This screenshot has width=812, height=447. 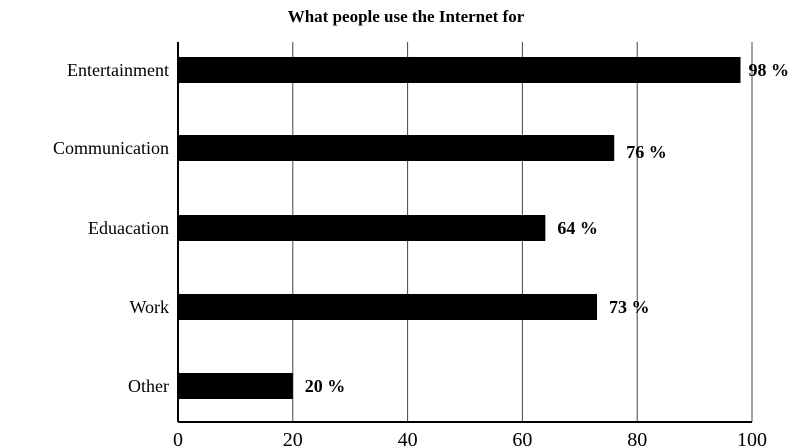 What do you see at coordinates (769, 70) in the screenshot?
I see `value-label: 98 %` at bounding box center [769, 70].